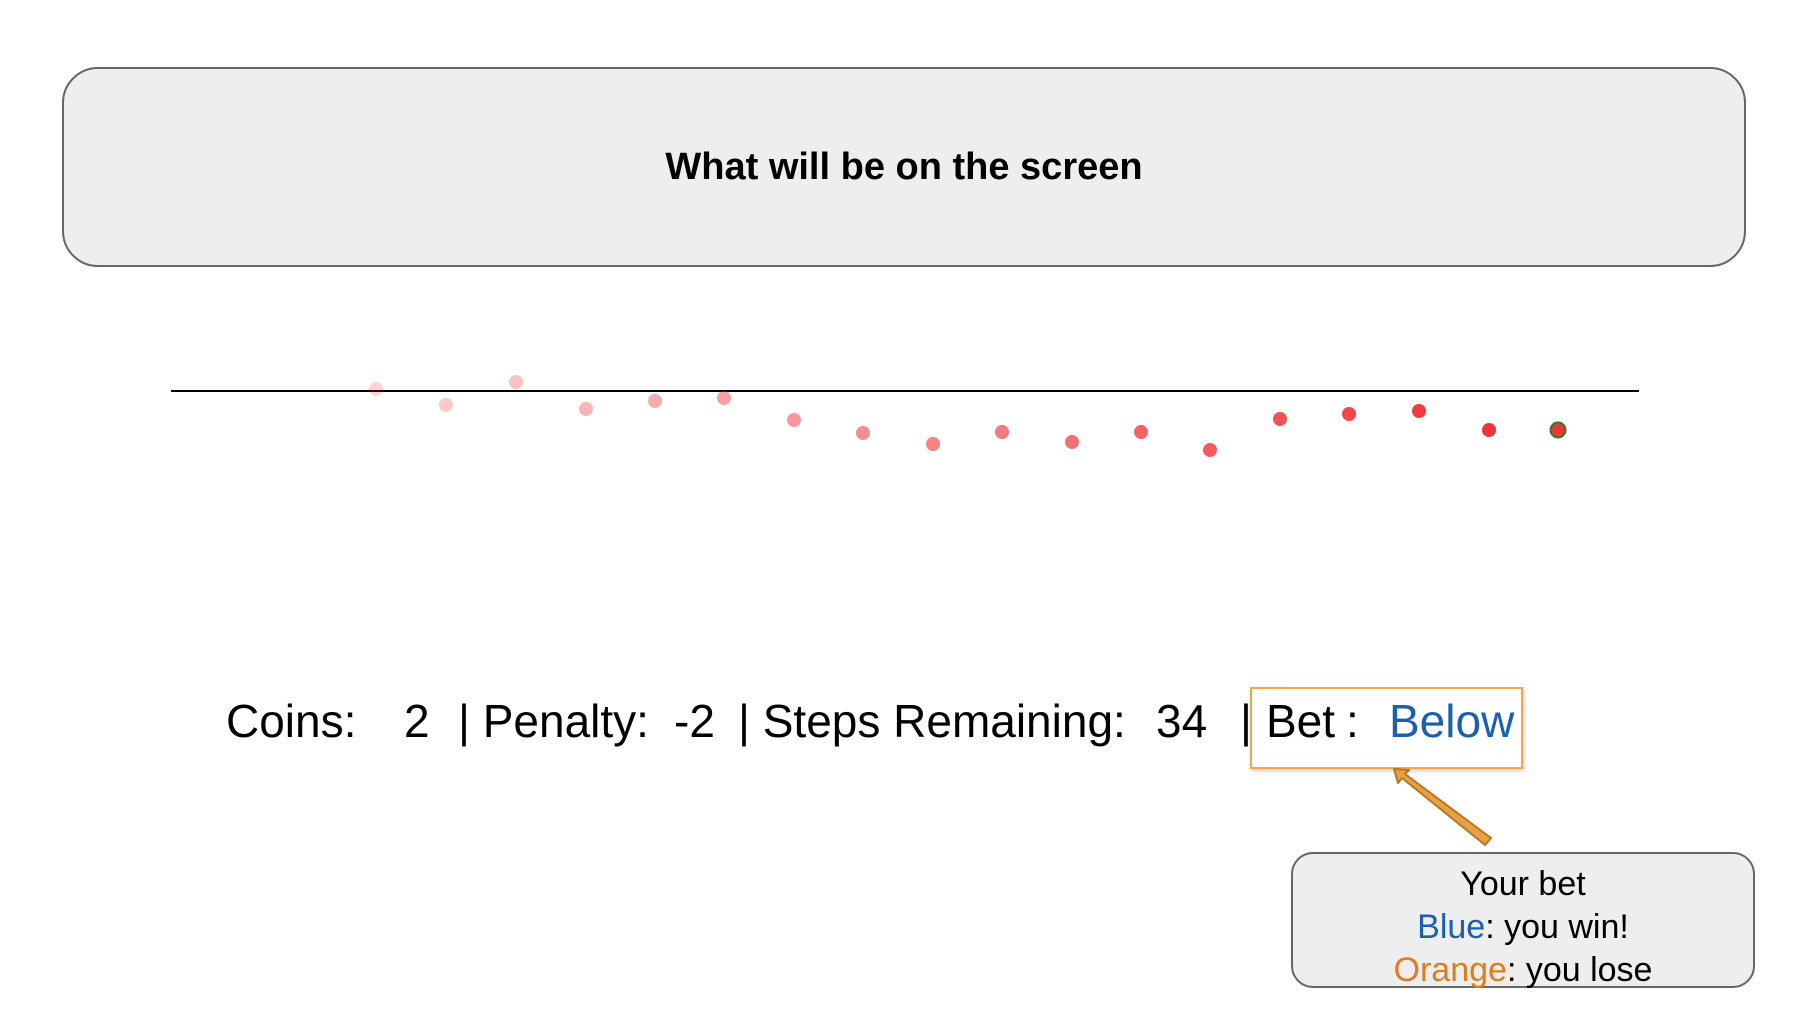 The height and width of the screenshot is (1012, 1800). What do you see at coordinates (1558, 430) in the screenshot?
I see `current-position-dot` at bounding box center [1558, 430].